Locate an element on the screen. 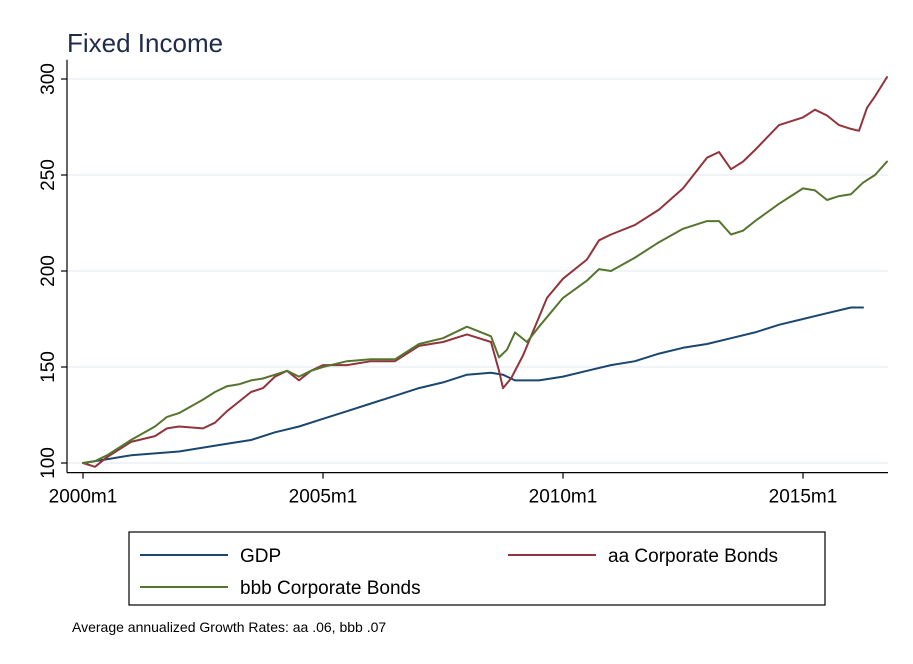  legend: GDP aa Corporate Bonds bbb Corporate Bonds is located at coordinates (459, 572).